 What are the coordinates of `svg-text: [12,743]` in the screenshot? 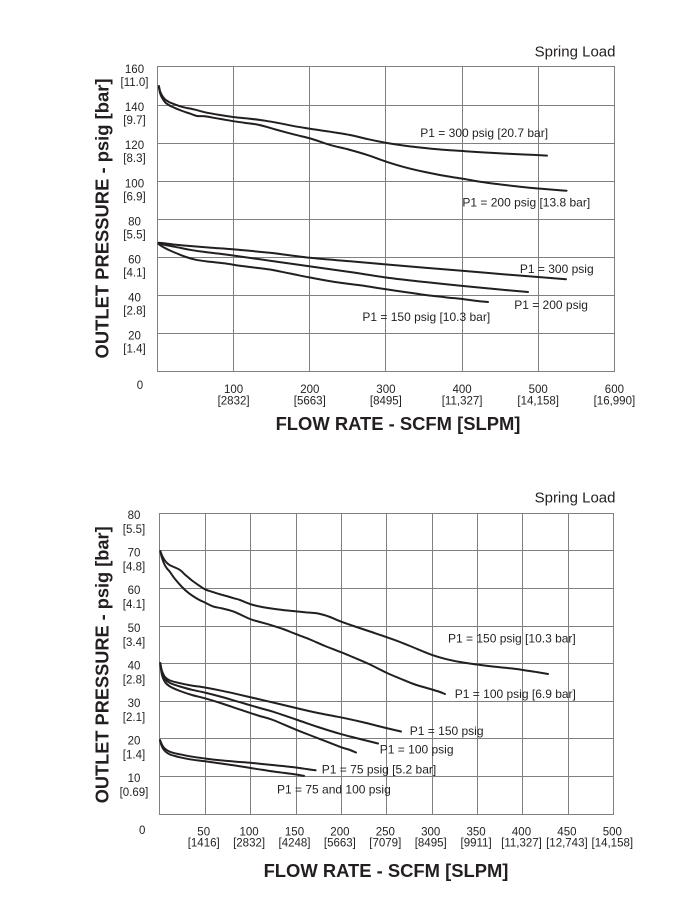 It's located at (567, 843).